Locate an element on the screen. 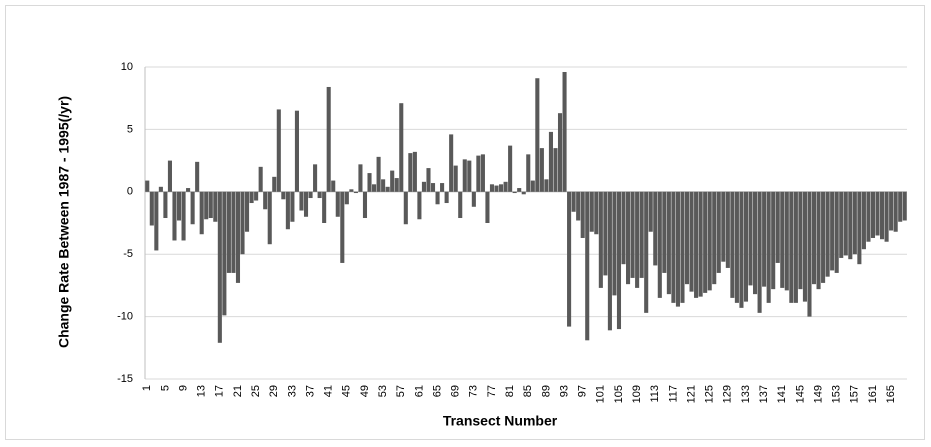 The width and height of the screenshot is (931, 447). x-tick-label: 85 is located at coordinates (528, 391).